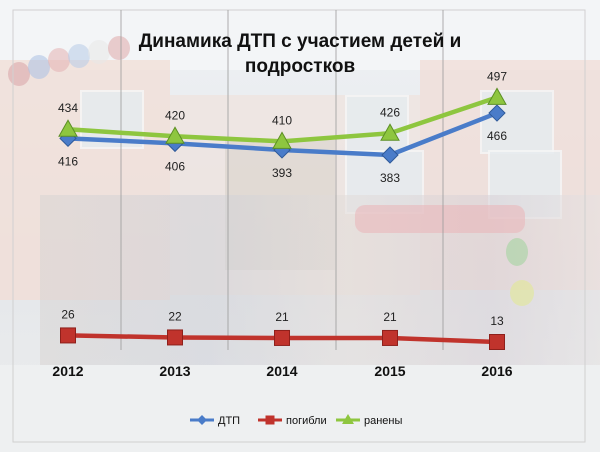 Image resolution: width=600 pixels, height=452 pixels. Describe the element at coordinates (300, 41) in the screenshot. I see `chart-title-line-1: Динамика ДТП с участием детей и` at that location.